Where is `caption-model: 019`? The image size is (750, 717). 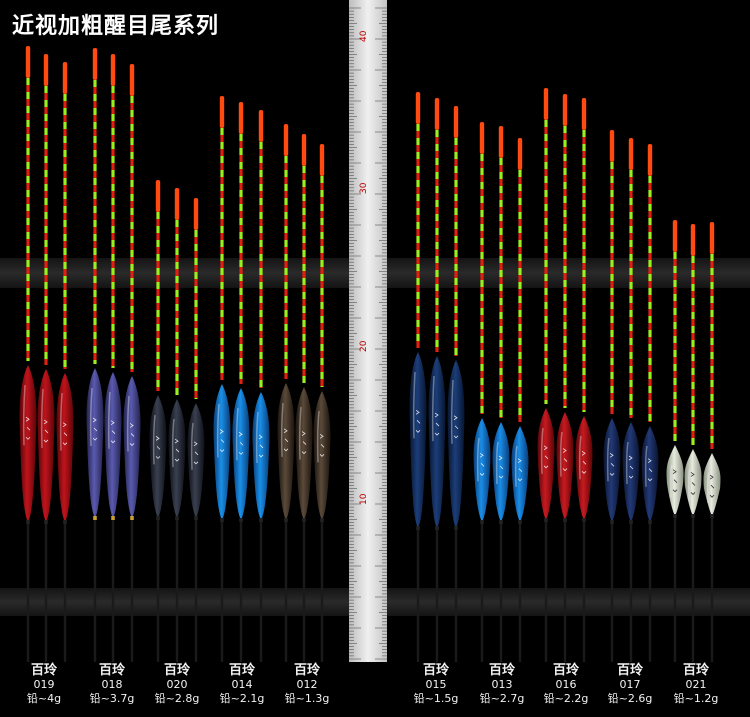 caption-model: 019 is located at coordinates (44, 684).